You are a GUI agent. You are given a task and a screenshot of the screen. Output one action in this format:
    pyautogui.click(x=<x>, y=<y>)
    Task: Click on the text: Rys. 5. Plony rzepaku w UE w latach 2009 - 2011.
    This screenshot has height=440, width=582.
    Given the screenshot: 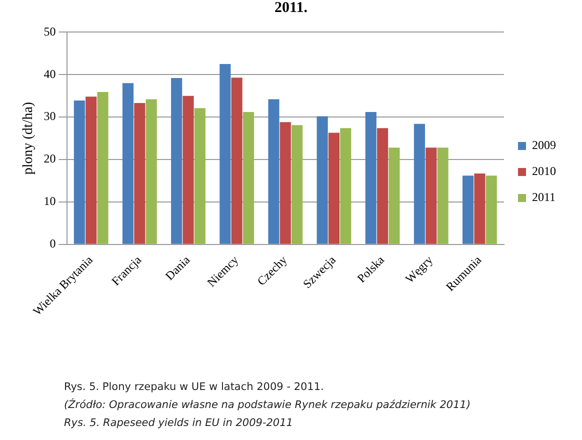 What is the action you would take?
    pyautogui.click(x=194, y=387)
    